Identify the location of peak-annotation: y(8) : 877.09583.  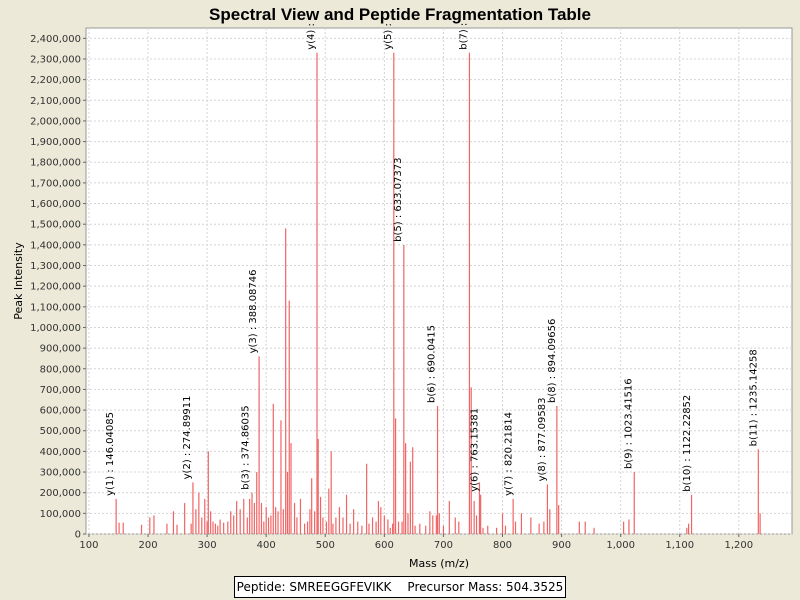
(542, 440).